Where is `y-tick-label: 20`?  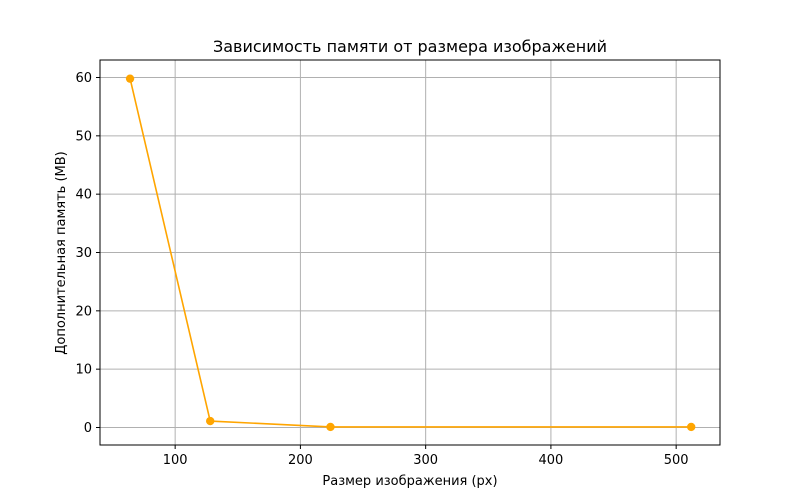
y-tick-label: 20 is located at coordinates (83, 311).